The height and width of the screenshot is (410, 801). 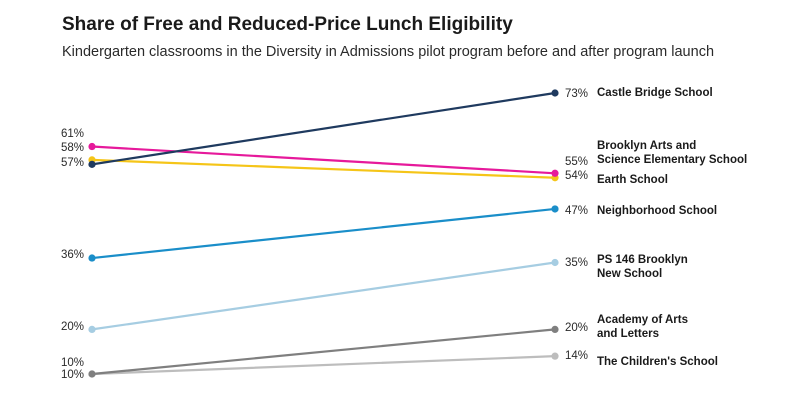 What do you see at coordinates (323, 352) in the screenshot?
I see `series-line-academy-of-arts-and-letters` at bounding box center [323, 352].